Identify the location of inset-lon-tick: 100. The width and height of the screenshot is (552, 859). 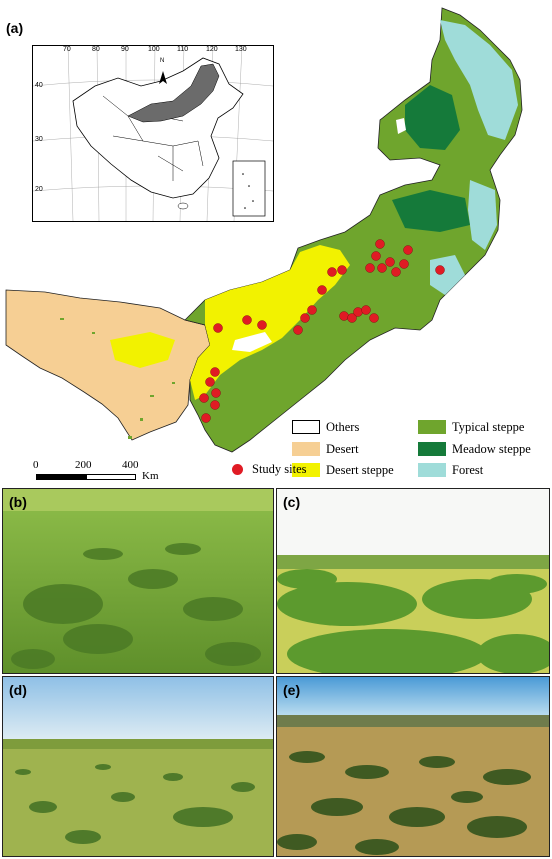
(154, 49).